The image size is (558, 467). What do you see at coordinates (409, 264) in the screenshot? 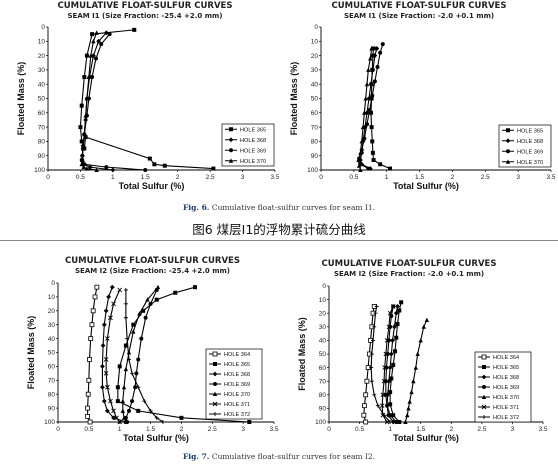
I see `chart-title: CUMULATIVE FLOAT-SULFUR CURVES` at bounding box center [409, 264].